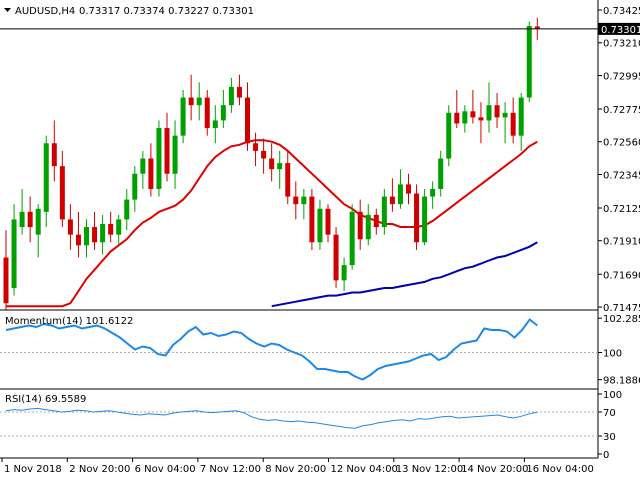 This screenshot has height=480, width=640. I want to click on symbol-label: AUDUSD,H4, so click(45, 11).